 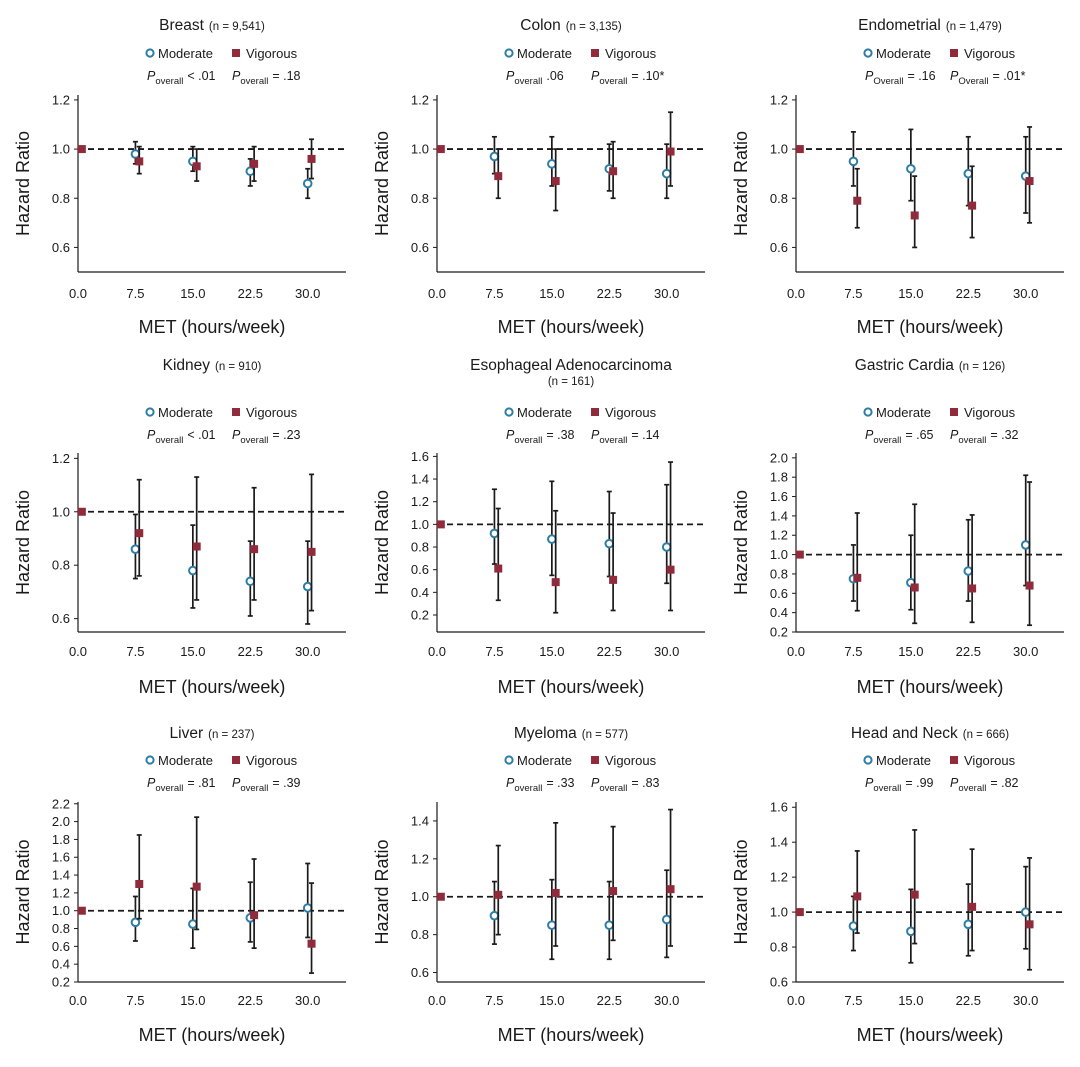 I want to click on p-overall-1: Poverall = .39, so click(x=266, y=785).